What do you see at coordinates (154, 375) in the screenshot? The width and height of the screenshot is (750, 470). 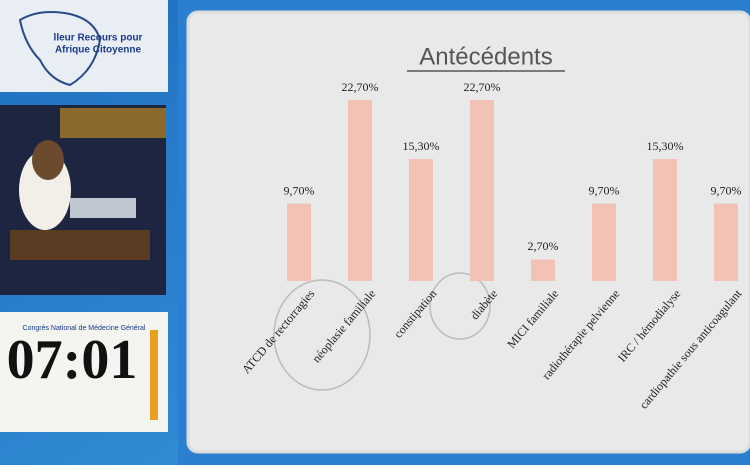 I see `timer-bar` at bounding box center [154, 375].